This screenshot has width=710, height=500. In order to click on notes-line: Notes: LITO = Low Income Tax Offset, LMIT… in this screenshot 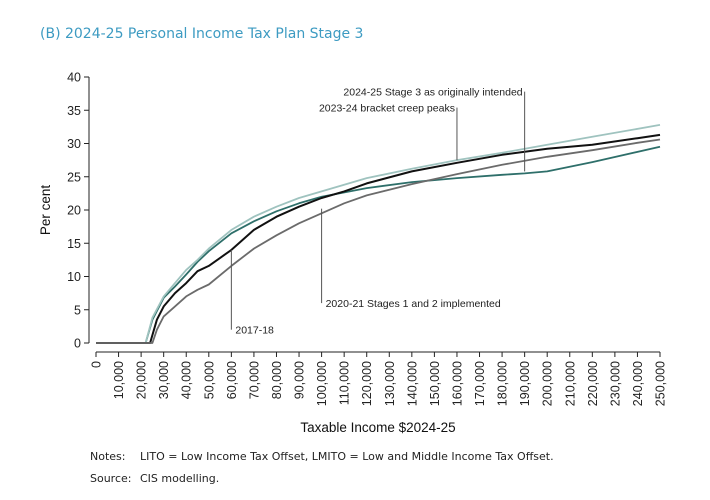, I will do `click(322, 456)`.